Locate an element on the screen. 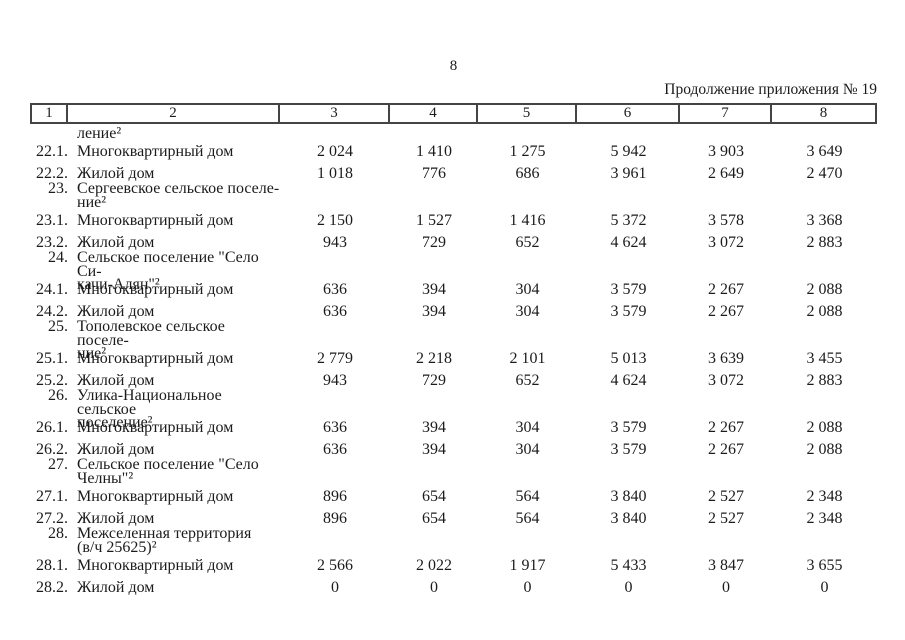 This screenshot has width=905, height=640. page-number: 8 is located at coordinates (453, 66).